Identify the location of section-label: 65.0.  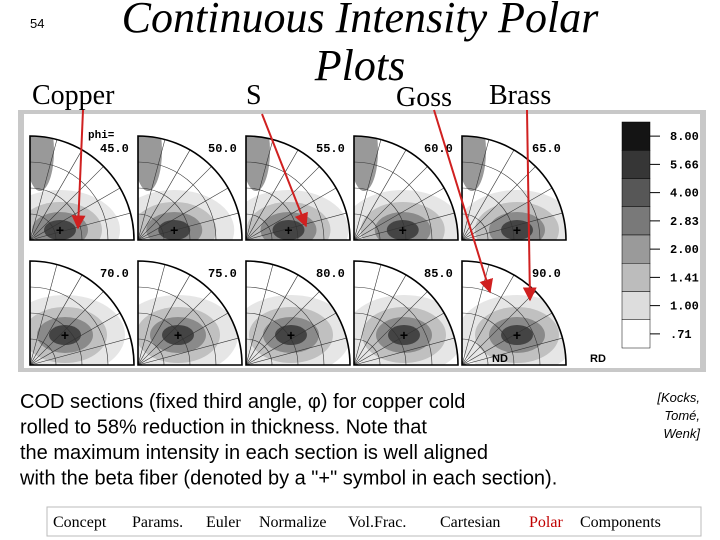
(546, 149).